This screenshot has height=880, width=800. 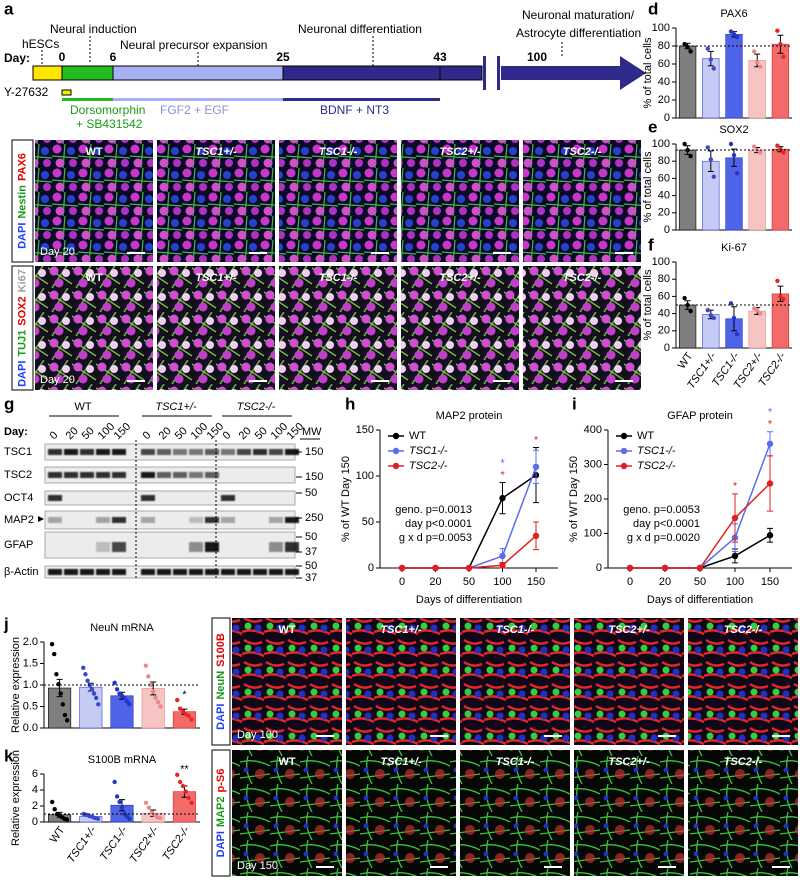 What do you see at coordinates (648, 186) in the screenshot?
I see `y-axis-label: % of total cells` at bounding box center [648, 186].